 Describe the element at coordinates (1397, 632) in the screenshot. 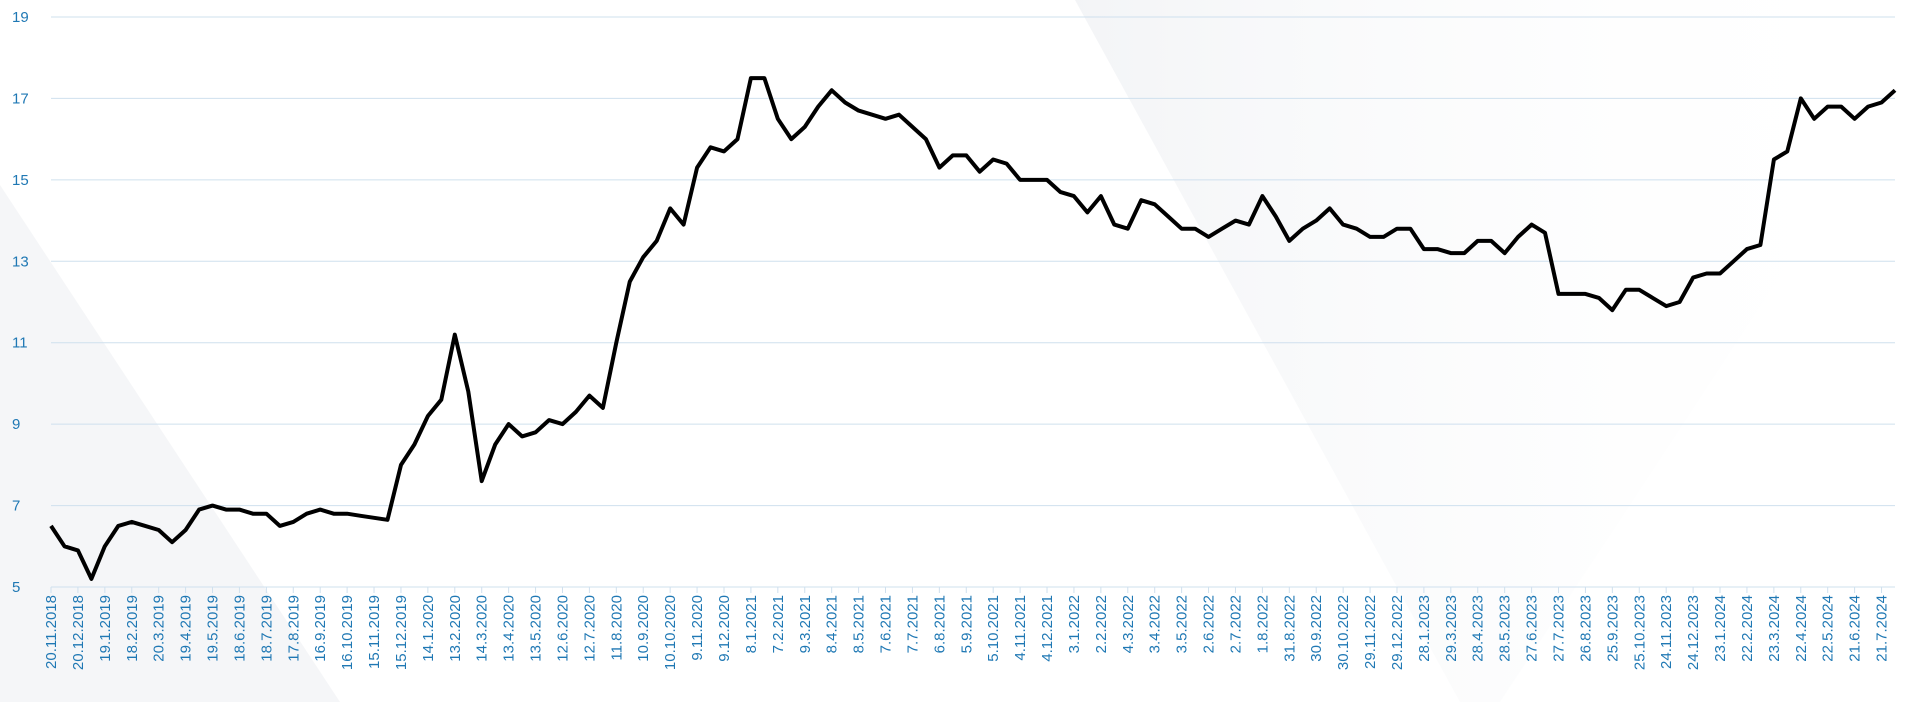

I see `x-tick-label: 29.12.2022` at that location.